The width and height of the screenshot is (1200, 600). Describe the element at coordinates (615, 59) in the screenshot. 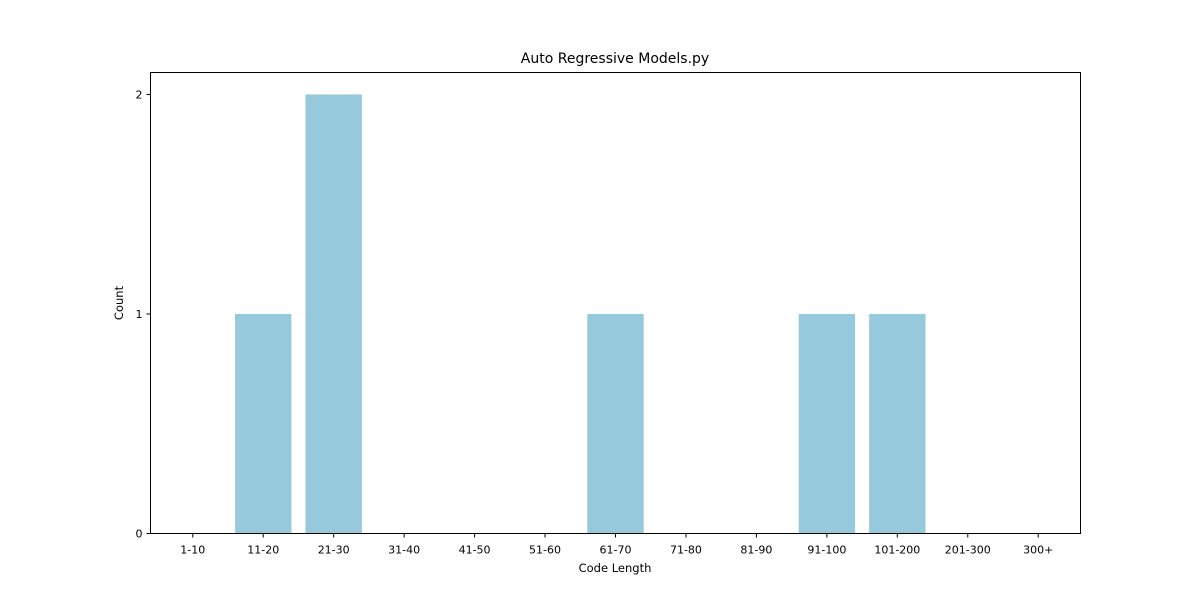

I see `chart-title: Auto Regressive Models.py` at that location.